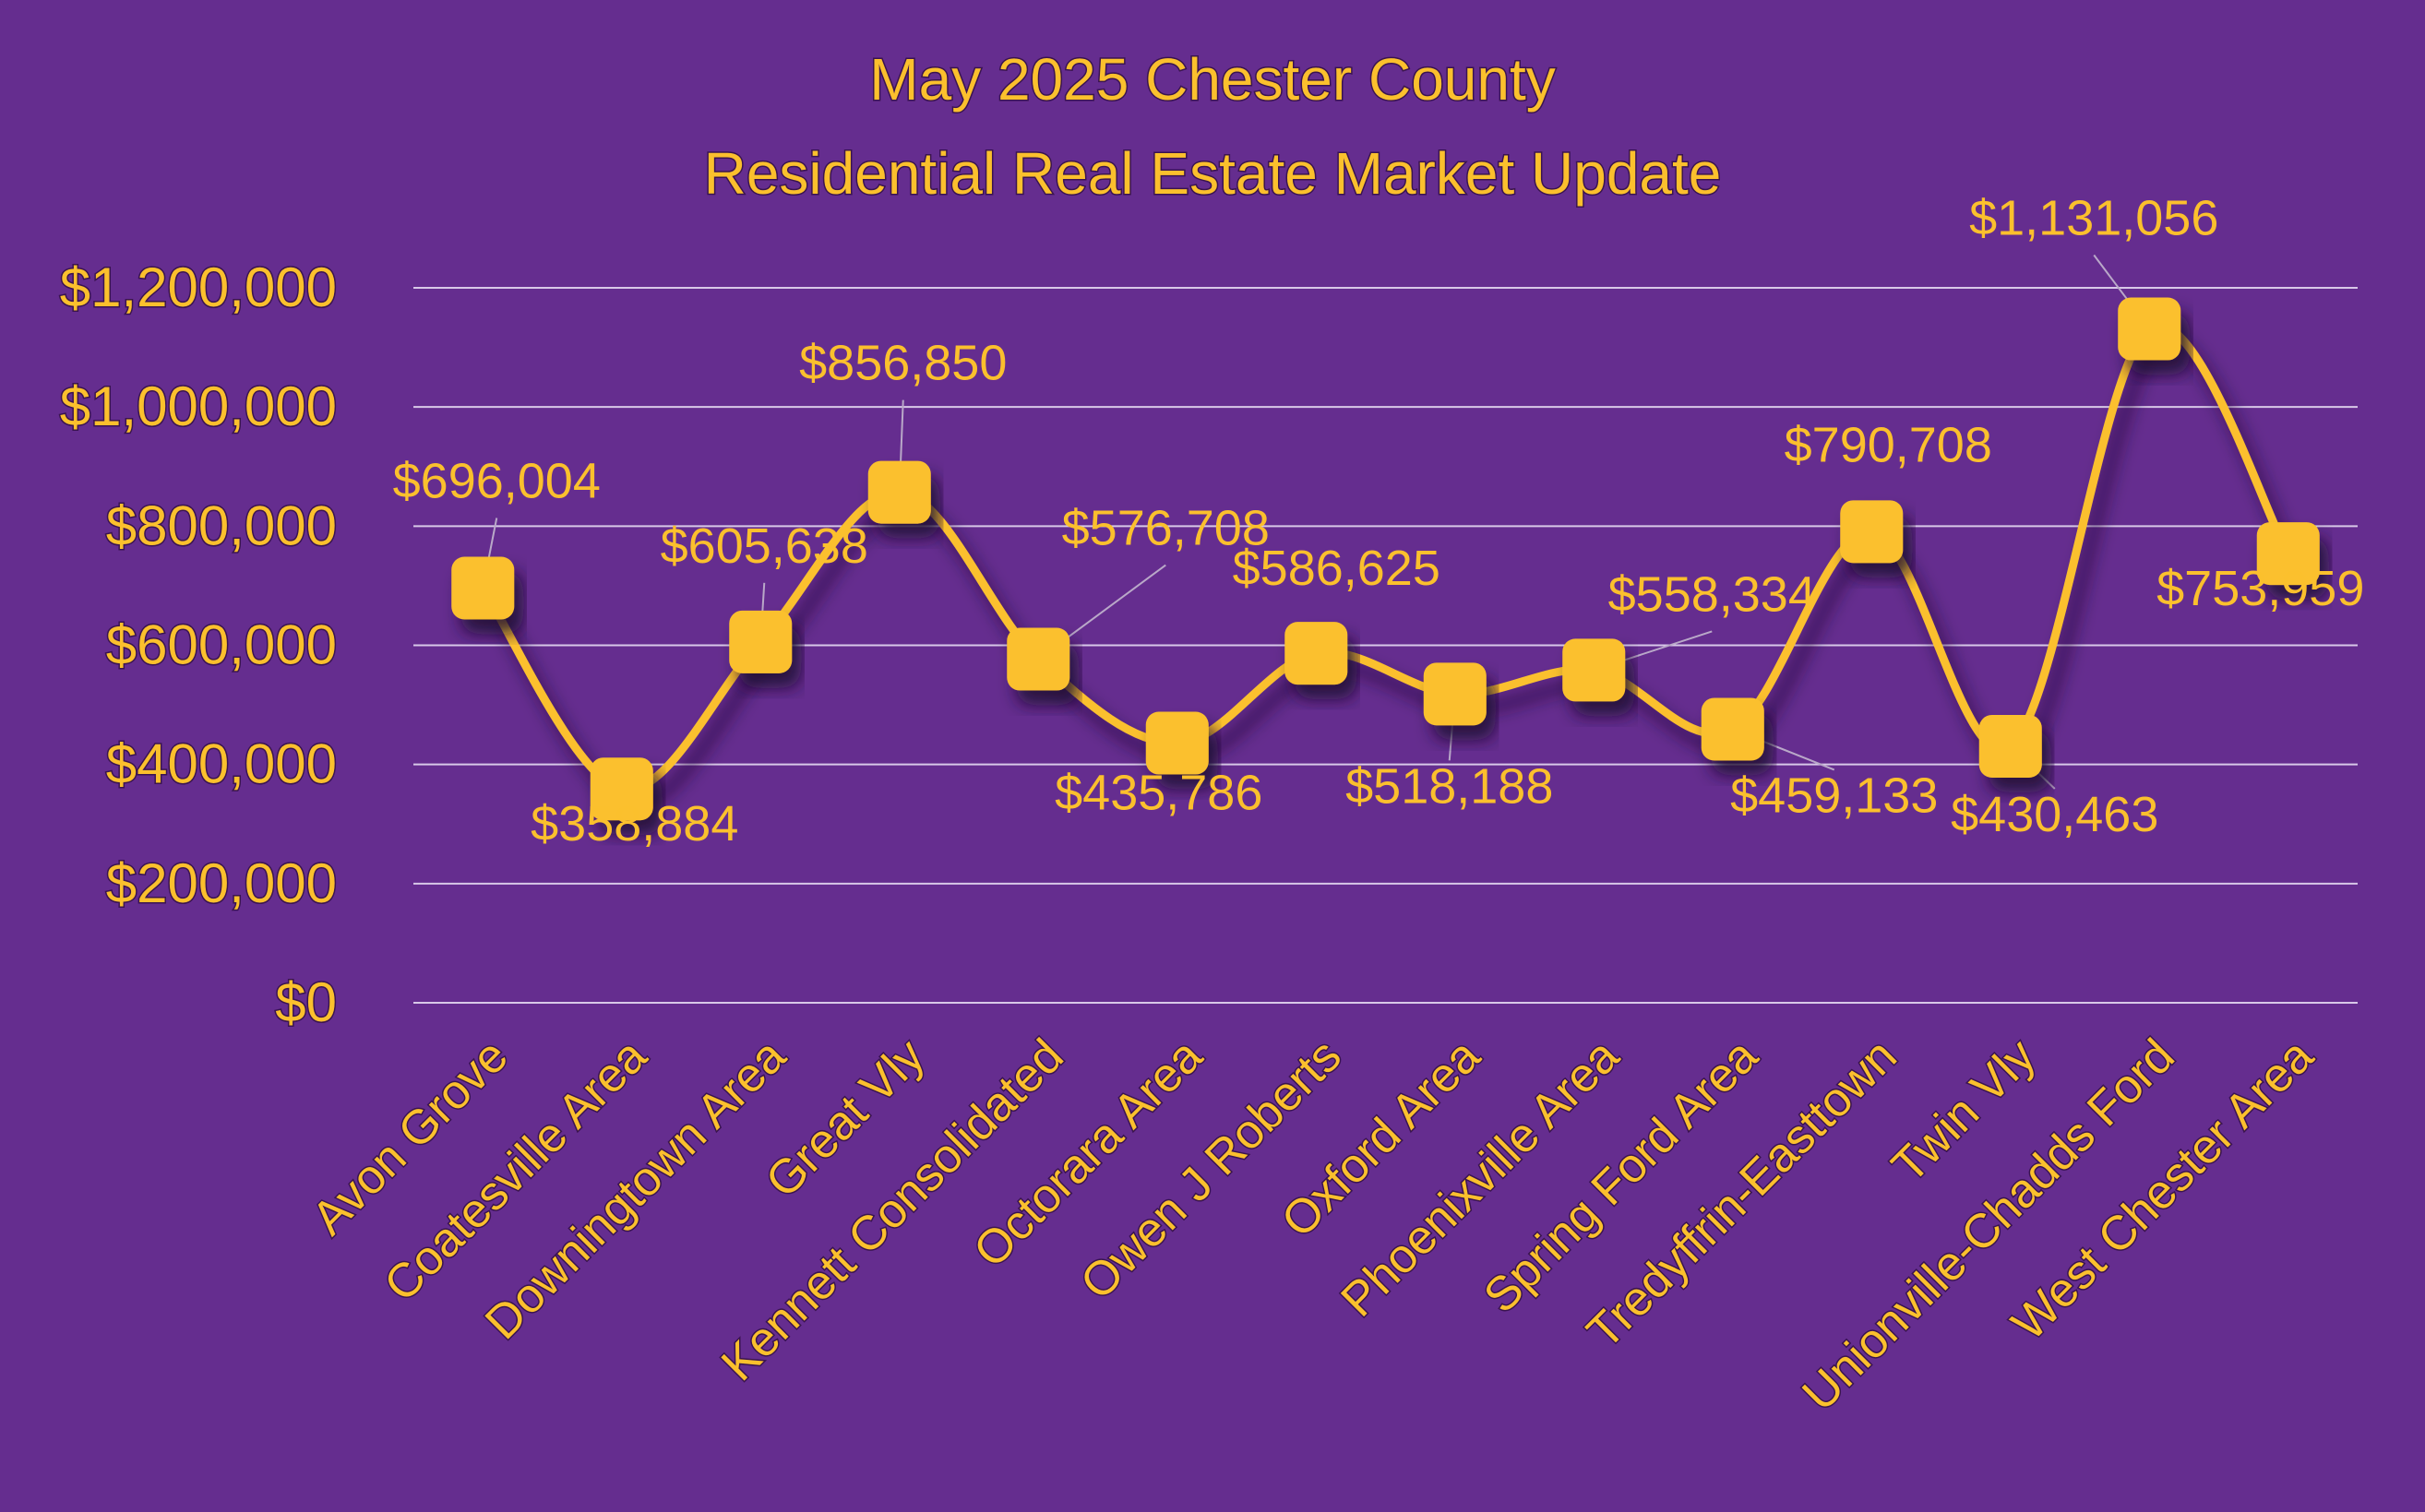  I want to click on data-label: $753,959, so click(2260, 589).